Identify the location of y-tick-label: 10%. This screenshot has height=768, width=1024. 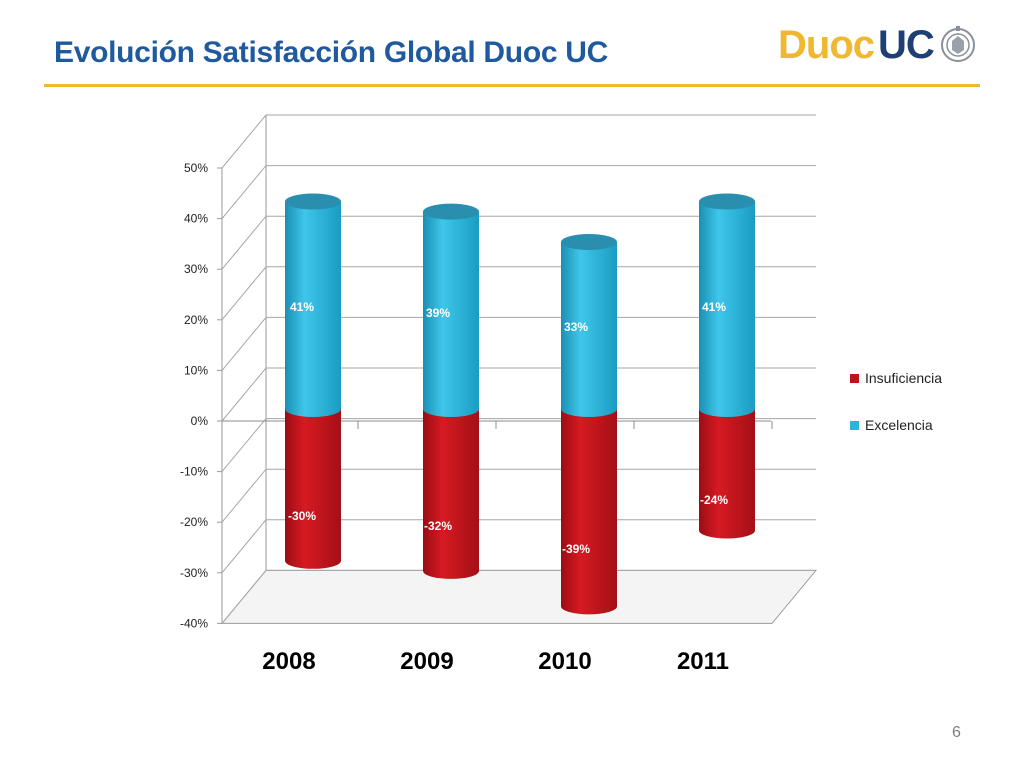
(196, 370).